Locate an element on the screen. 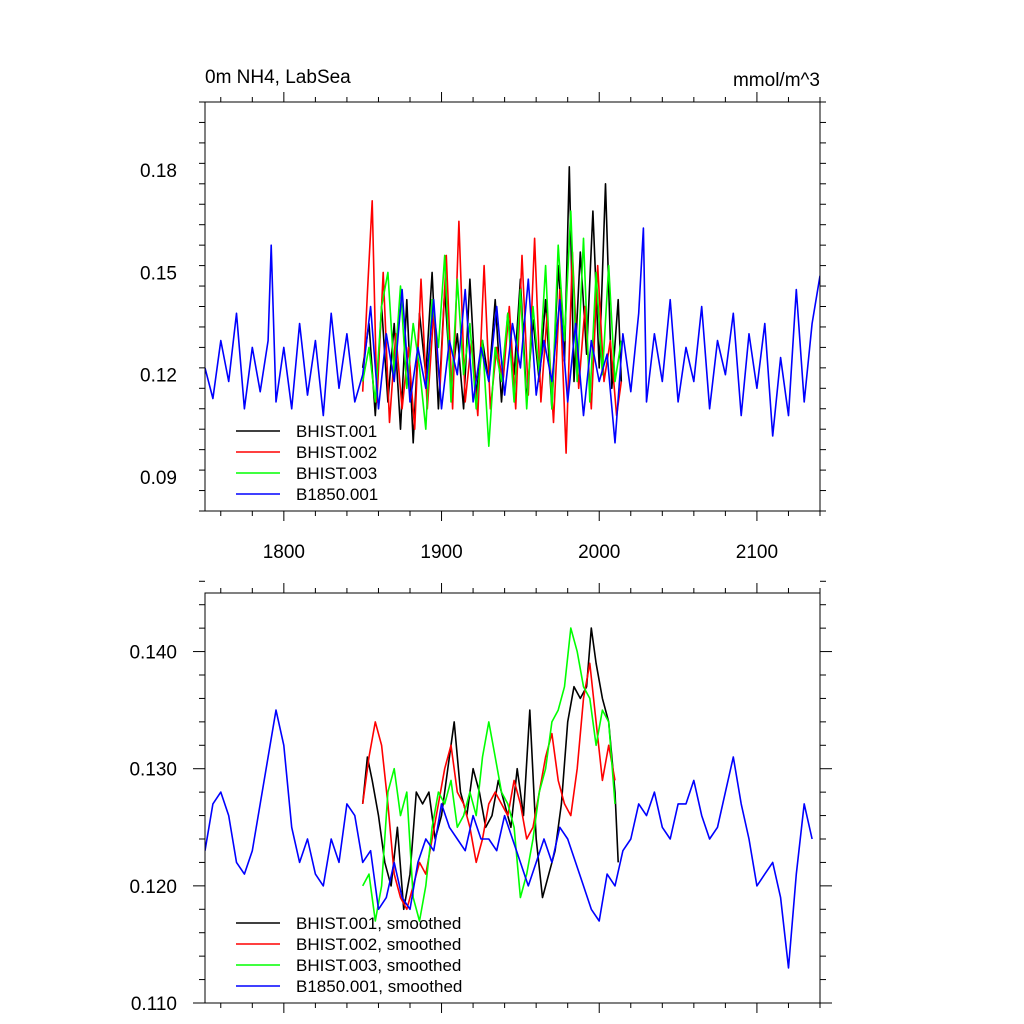 The image size is (1024, 1024). legend-entry: BHIST.003 is located at coordinates (336, 473).